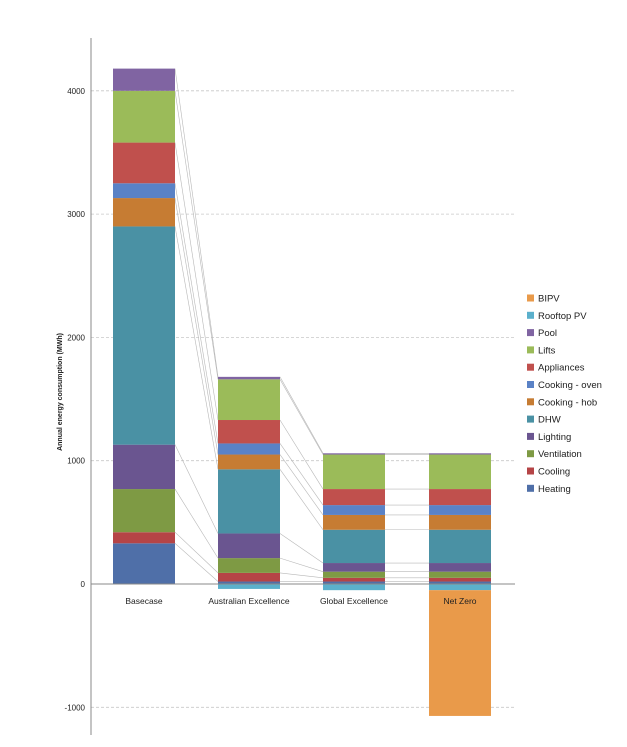 This screenshot has width=627, height=747. Describe the element at coordinates (530, 333) in the screenshot. I see `legend-swatch-pool` at that location.